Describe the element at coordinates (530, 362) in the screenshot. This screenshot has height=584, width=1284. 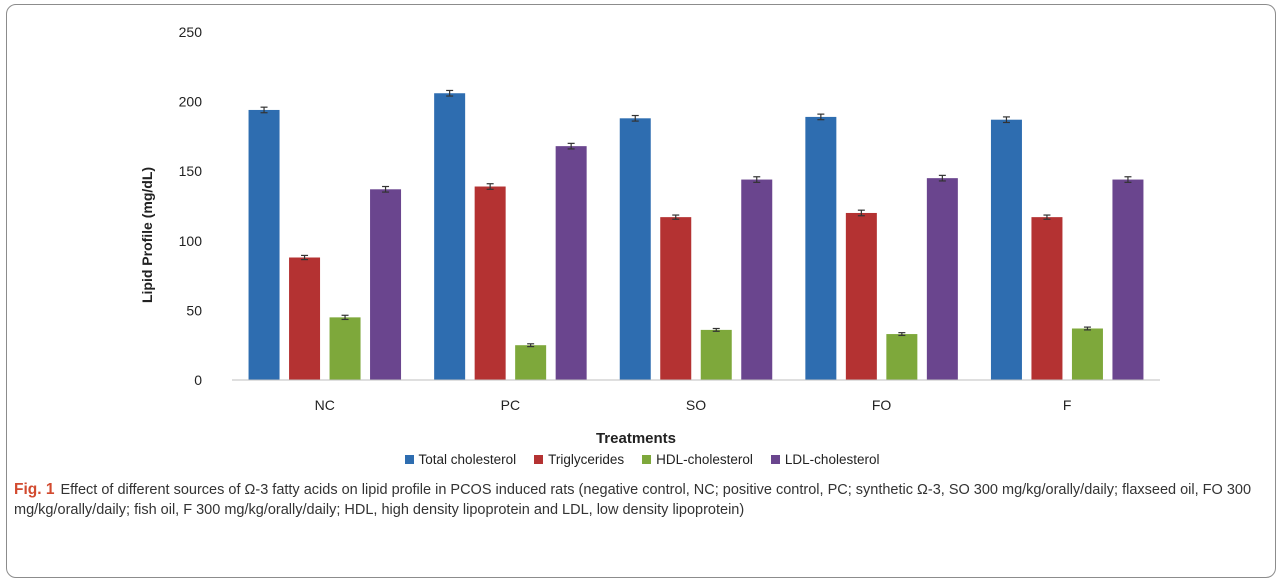
I see `bar-hdl-cholesterol-pc` at that location.